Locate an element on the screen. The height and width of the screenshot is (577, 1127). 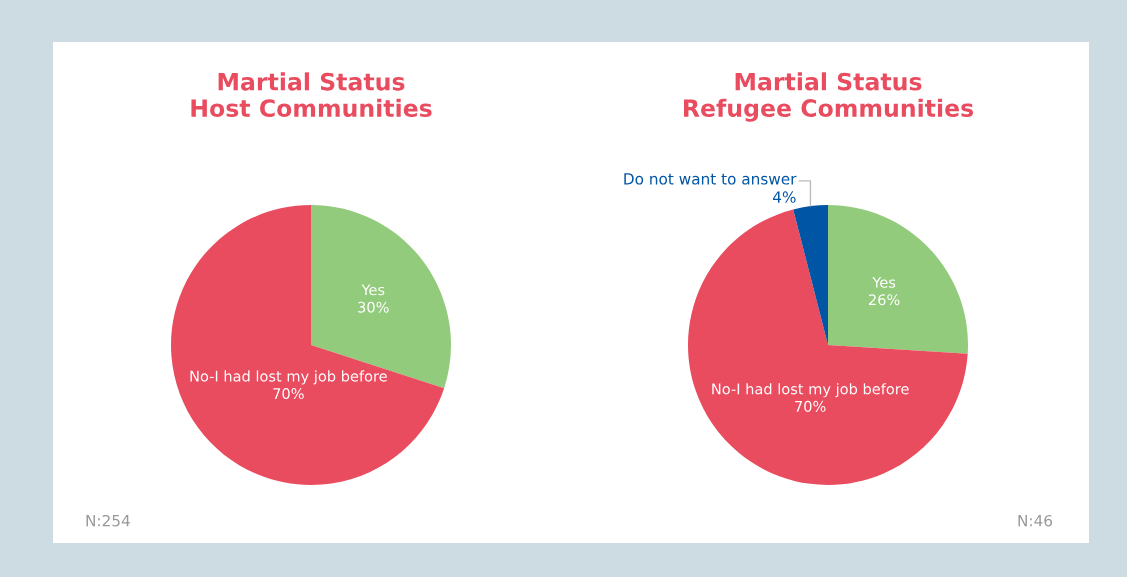
data-label: 26% is located at coordinates (884, 300).